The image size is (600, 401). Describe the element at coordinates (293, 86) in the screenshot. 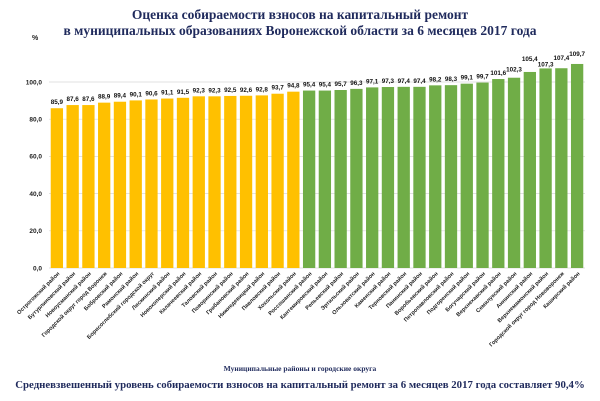

I see `data-label: 94,8` at that location.